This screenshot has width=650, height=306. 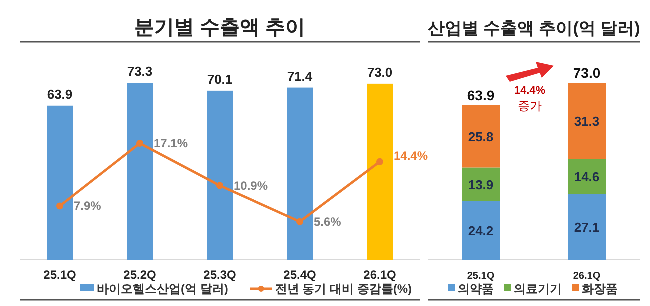 What do you see at coordinates (88, 206) in the screenshot?
I see `data-label: 7.9%` at bounding box center [88, 206].